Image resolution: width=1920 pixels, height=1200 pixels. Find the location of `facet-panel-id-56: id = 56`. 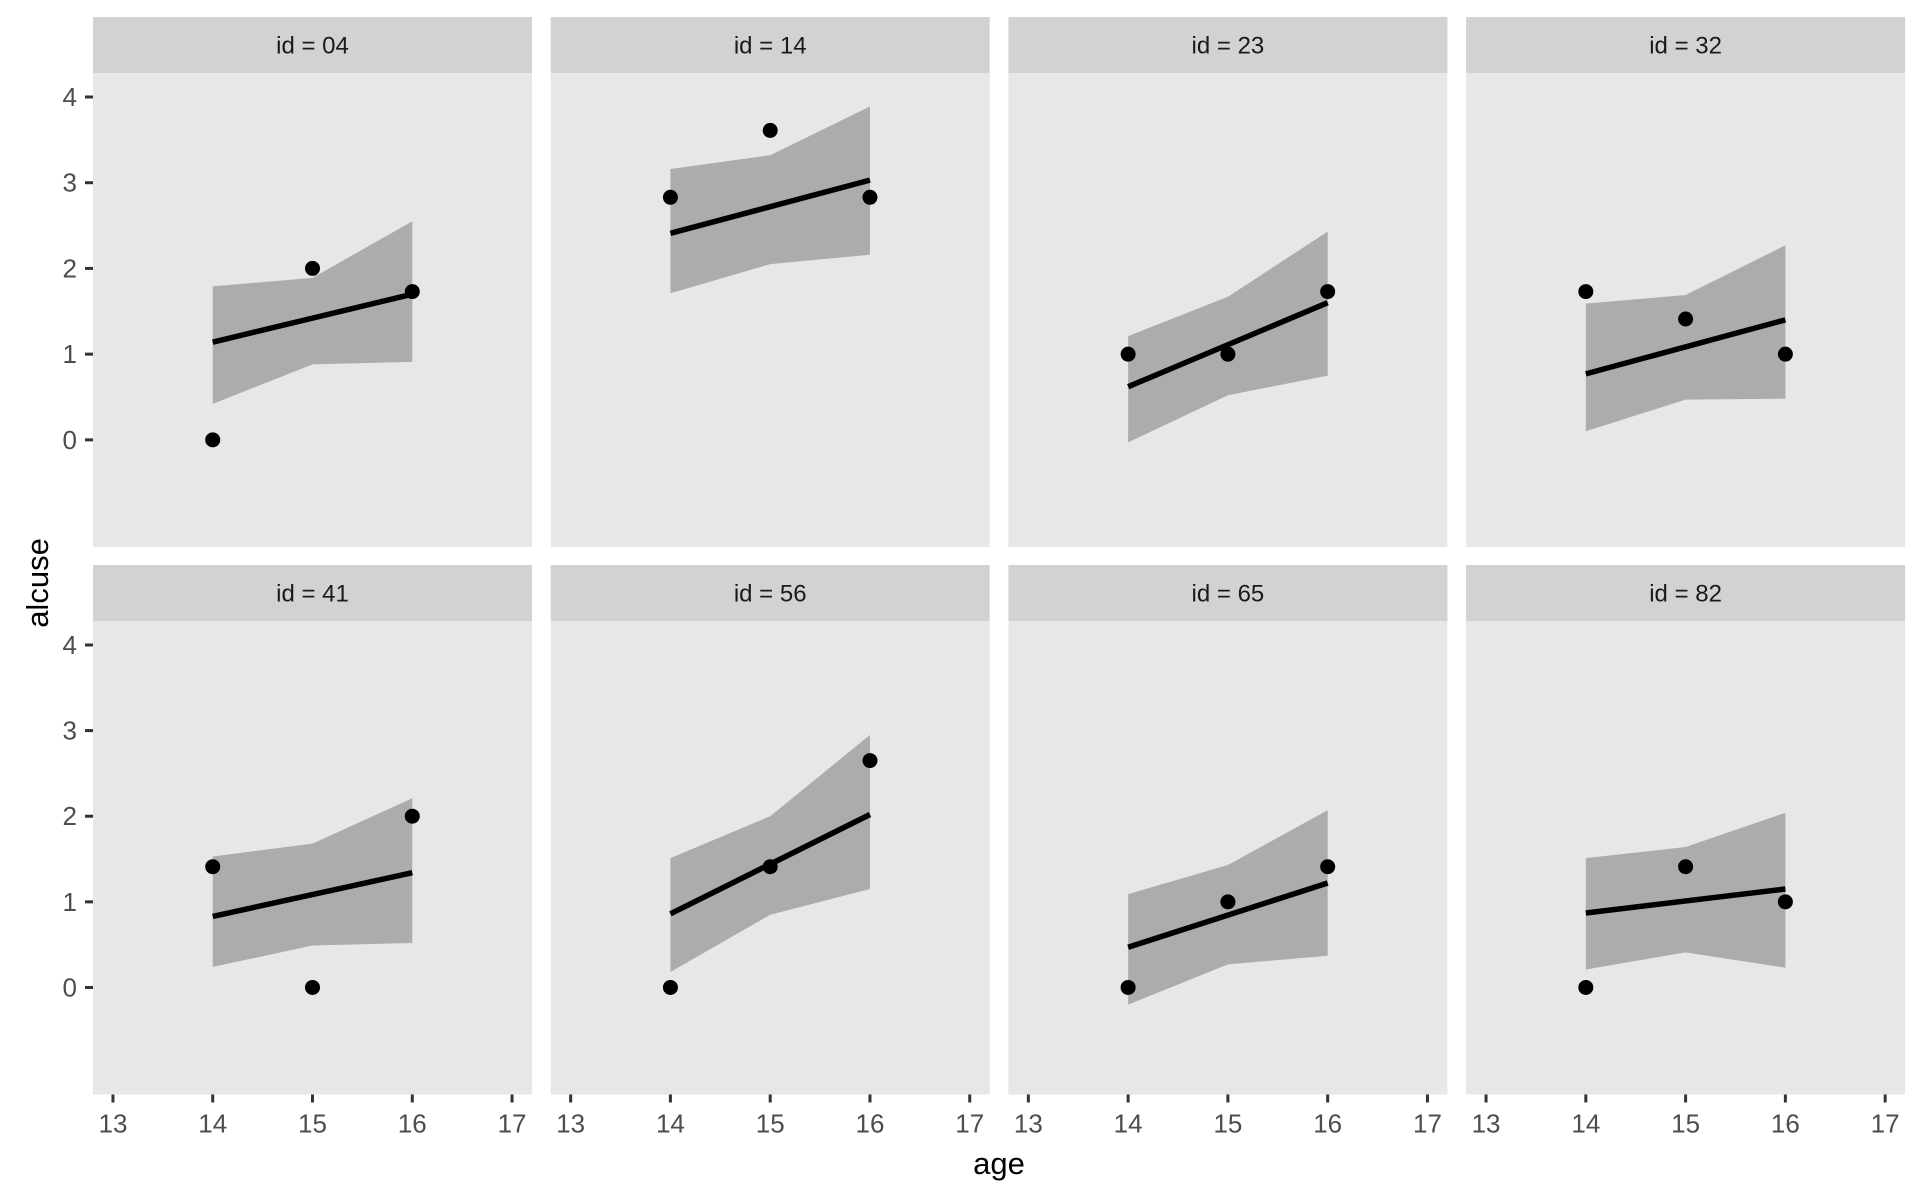

facet-panel-id-56: id = 56 is located at coordinates (770, 830).